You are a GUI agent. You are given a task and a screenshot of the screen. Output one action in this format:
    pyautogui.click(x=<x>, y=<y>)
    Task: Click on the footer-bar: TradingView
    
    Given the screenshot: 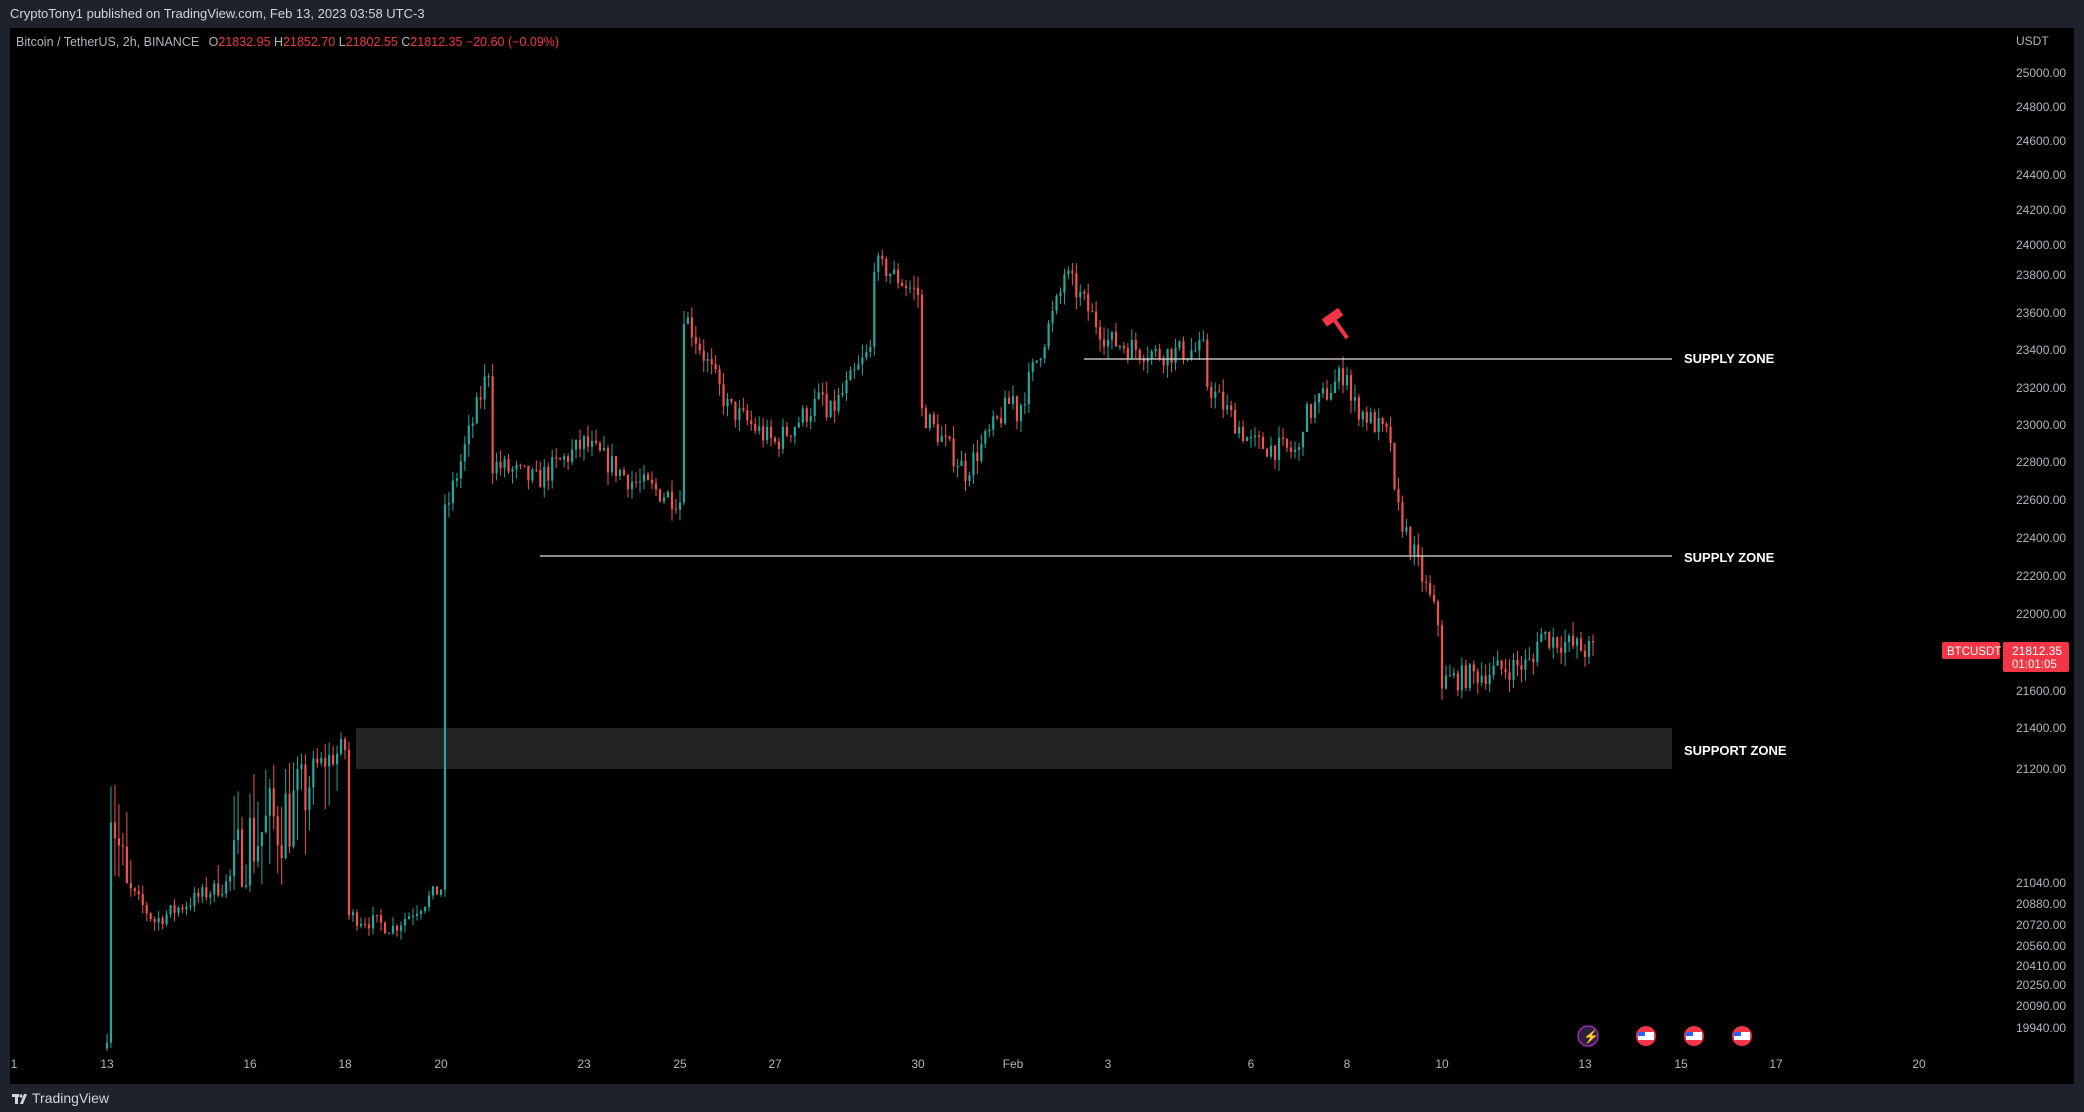 What is the action you would take?
    pyautogui.click(x=1042, y=1098)
    